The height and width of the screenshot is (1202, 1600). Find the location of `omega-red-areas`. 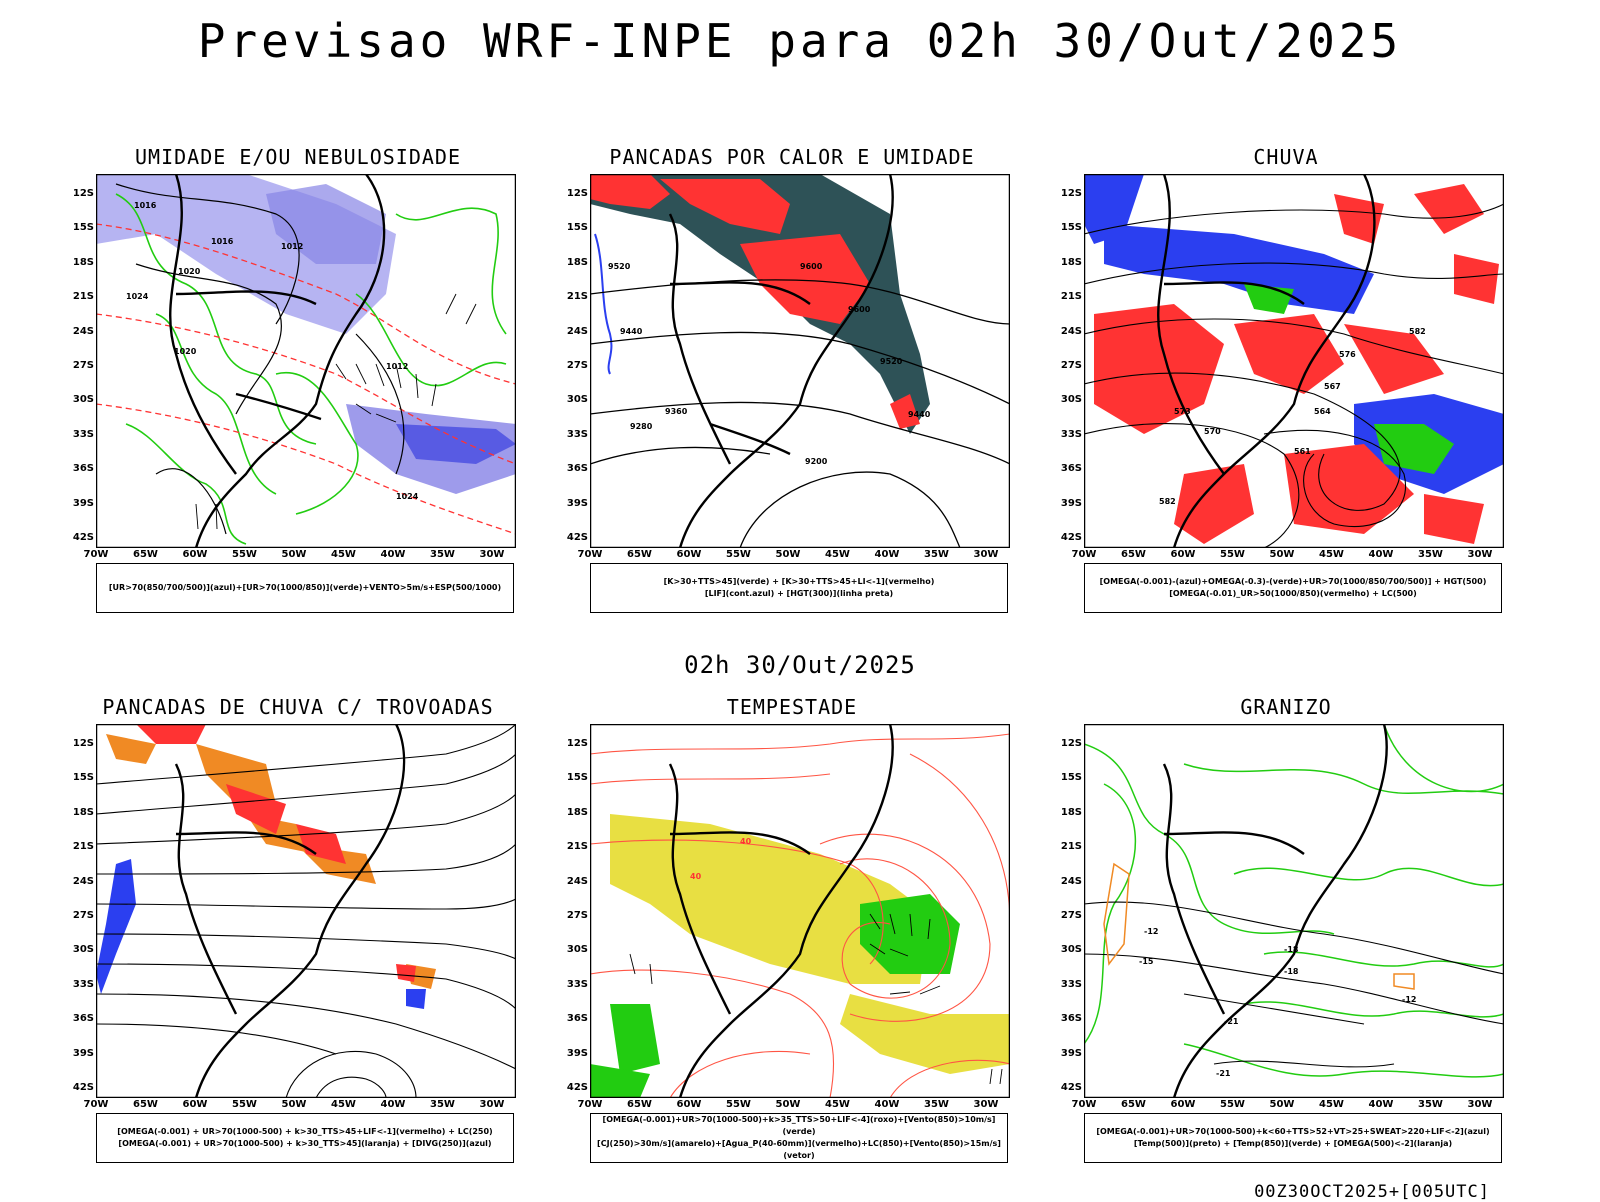

omega-red-areas is located at coordinates (1296, 364).